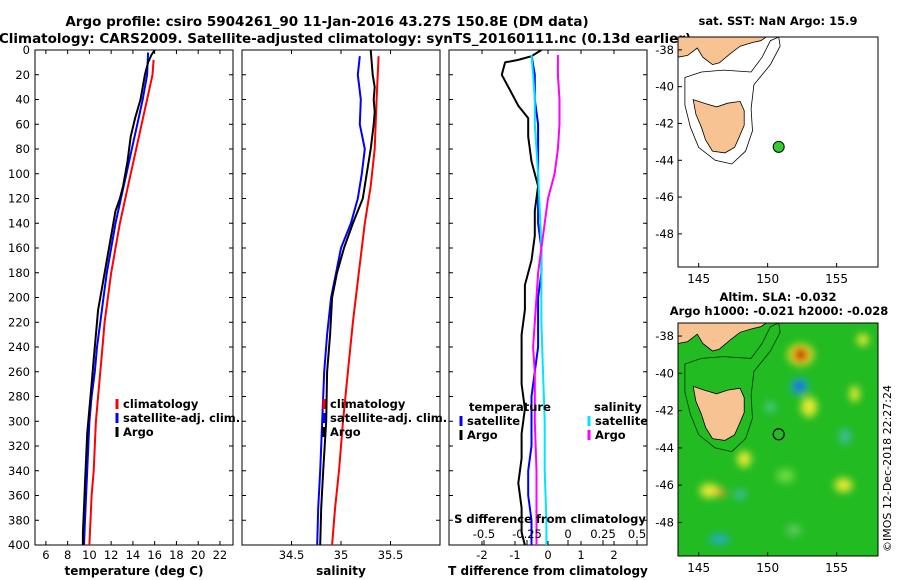  Describe the element at coordinates (19, 397) in the screenshot. I see `depth-tick-label: 280` at that location.